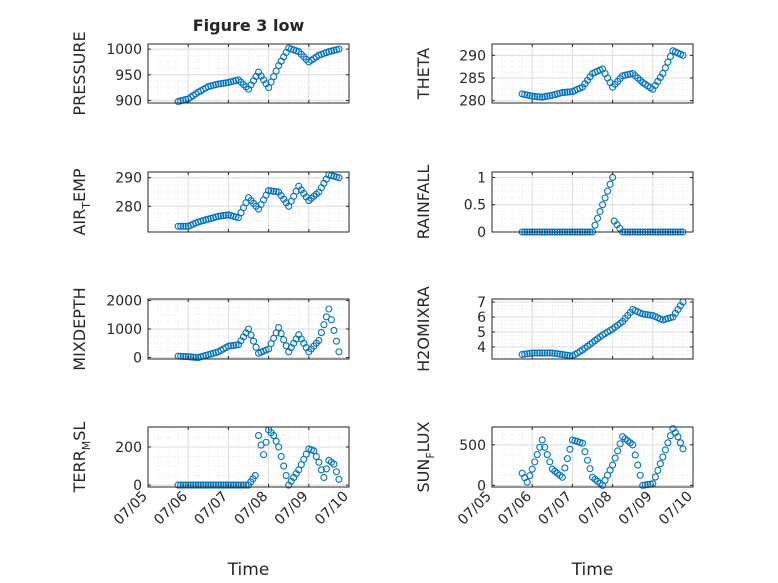 The width and height of the screenshot is (778, 583). I want to click on y-tick-label: 285, so click(472, 79).